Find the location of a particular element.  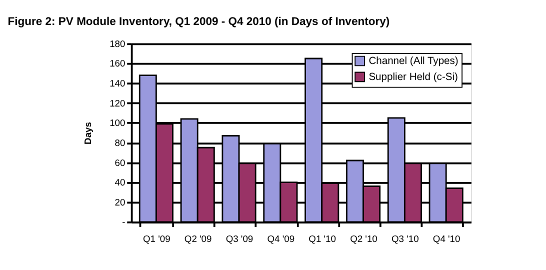

y-tick-label: 160 is located at coordinates (118, 63).